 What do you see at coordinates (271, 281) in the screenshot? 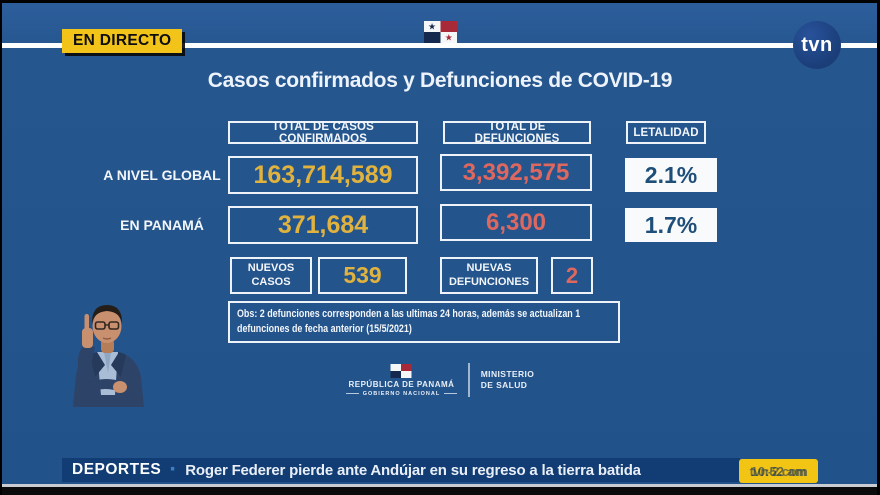
I see `new-cases-label-line2: CASOS` at bounding box center [271, 281].